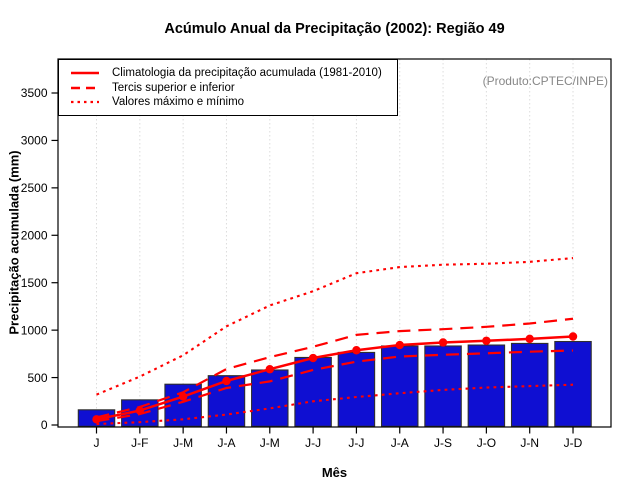 This screenshot has height=500, width=640. I want to click on x-axis-title: Mês, so click(334, 472).